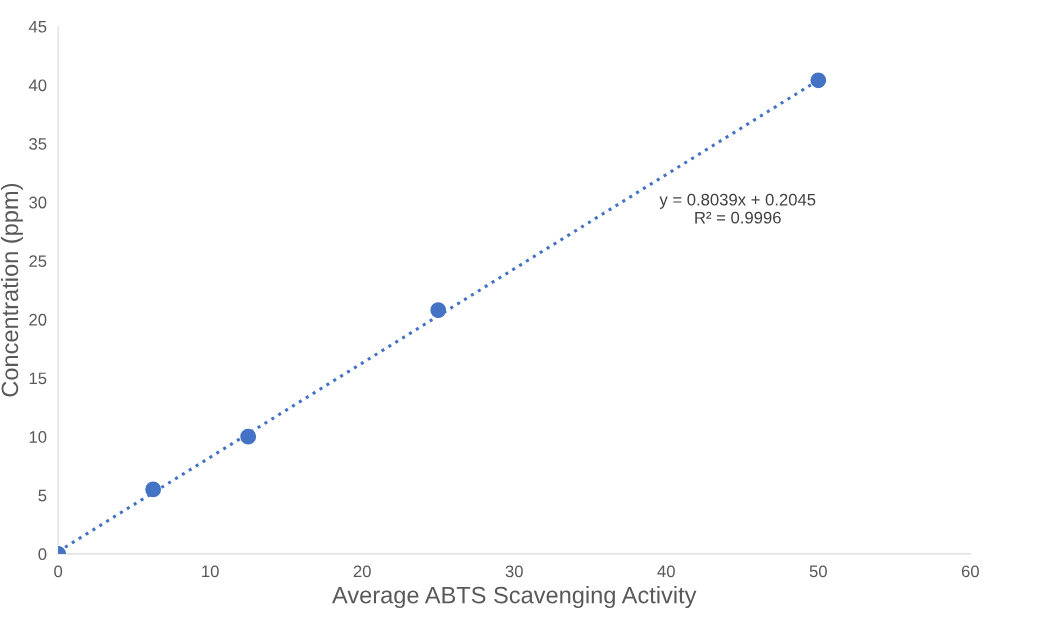  What do you see at coordinates (970, 571) in the screenshot?
I see `x-tick-label: 60` at bounding box center [970, 571].